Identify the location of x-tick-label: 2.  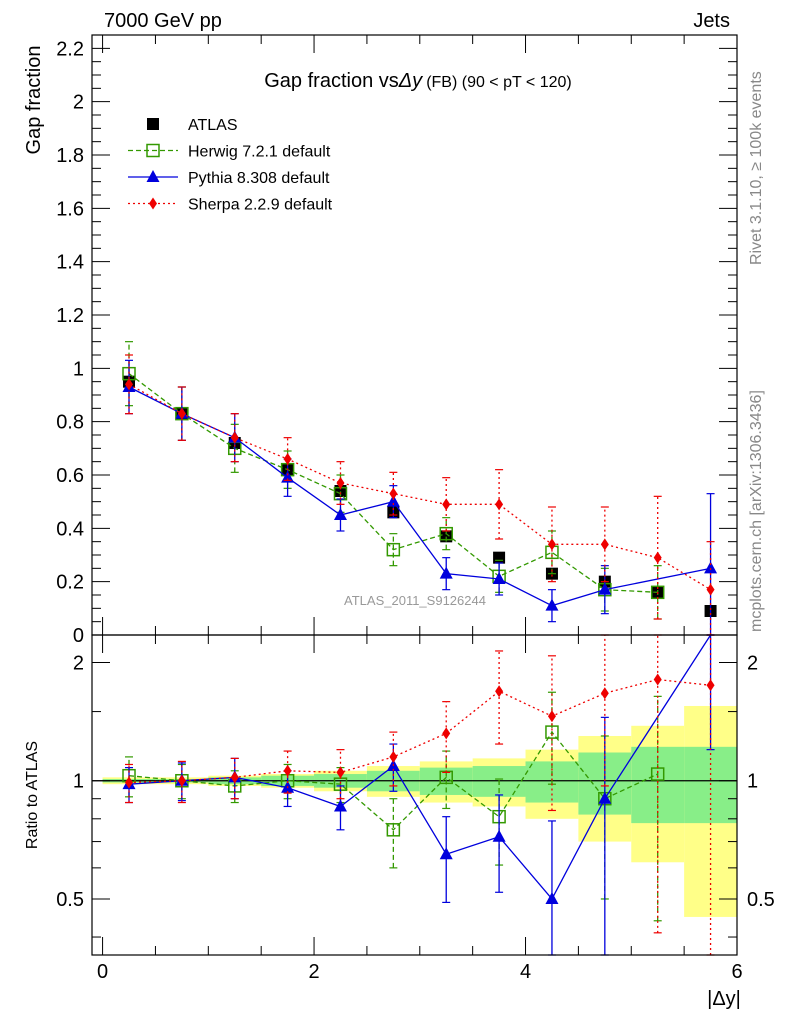
(313, 972).